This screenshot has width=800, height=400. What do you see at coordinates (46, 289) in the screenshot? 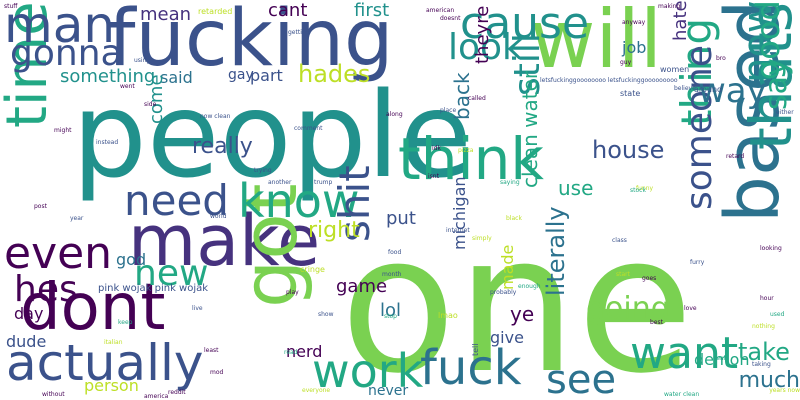
I see `word-hes: hes` at bounding box center [46, 289].